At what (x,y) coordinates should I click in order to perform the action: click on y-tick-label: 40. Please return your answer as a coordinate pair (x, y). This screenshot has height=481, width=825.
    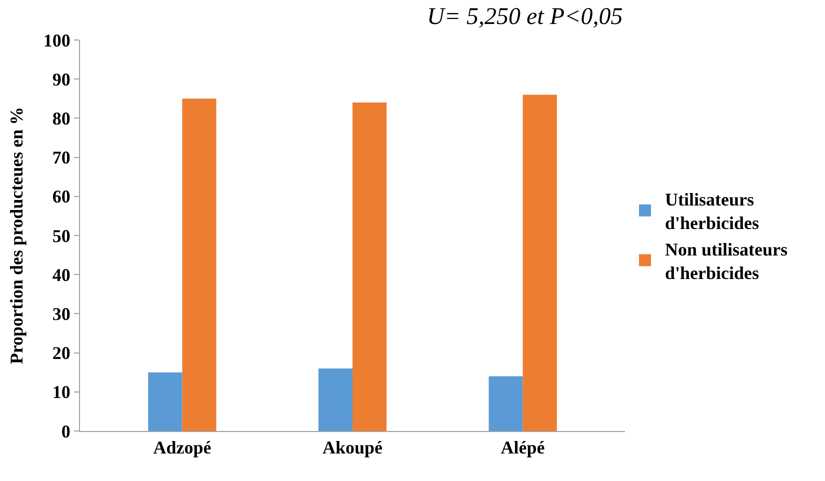
    Looking at the image, I should click on (61, 274).